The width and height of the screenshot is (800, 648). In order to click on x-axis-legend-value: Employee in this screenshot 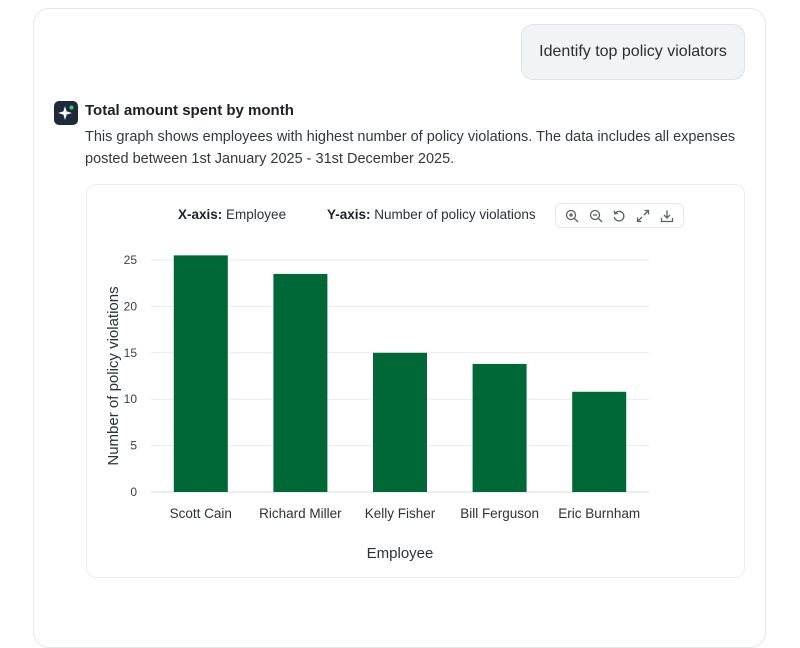, I will do `click(256, 214)`.